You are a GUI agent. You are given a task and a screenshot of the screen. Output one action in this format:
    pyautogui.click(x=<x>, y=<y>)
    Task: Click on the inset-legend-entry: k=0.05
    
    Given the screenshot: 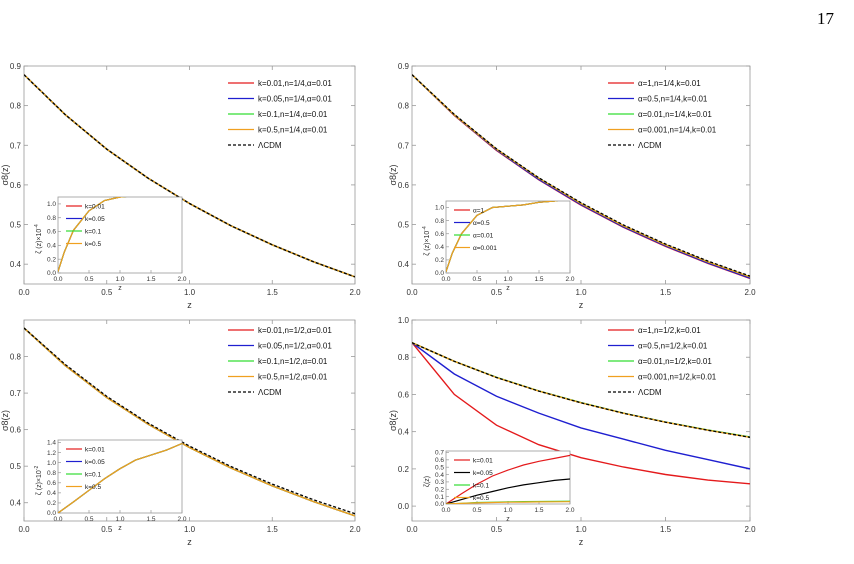 What is the action you would take?
    pyautogui.click(x=95, y=219)
    